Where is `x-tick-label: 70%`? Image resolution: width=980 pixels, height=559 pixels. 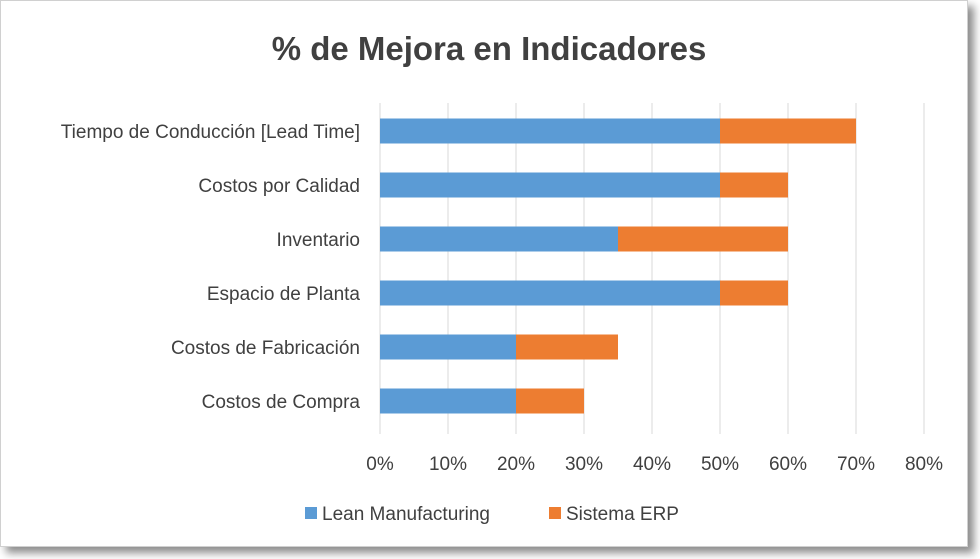 x-tick-label: 70% is located at coordinates (856, 464).